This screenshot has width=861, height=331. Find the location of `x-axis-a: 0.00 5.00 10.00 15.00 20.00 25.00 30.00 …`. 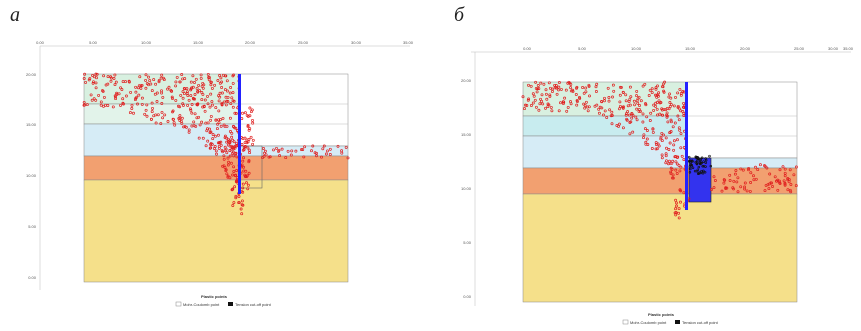

x-axis-a: 0.00 5.00 10.00 15.00 20.00 25.00 30.00 … is located at coordinates (225, 43).